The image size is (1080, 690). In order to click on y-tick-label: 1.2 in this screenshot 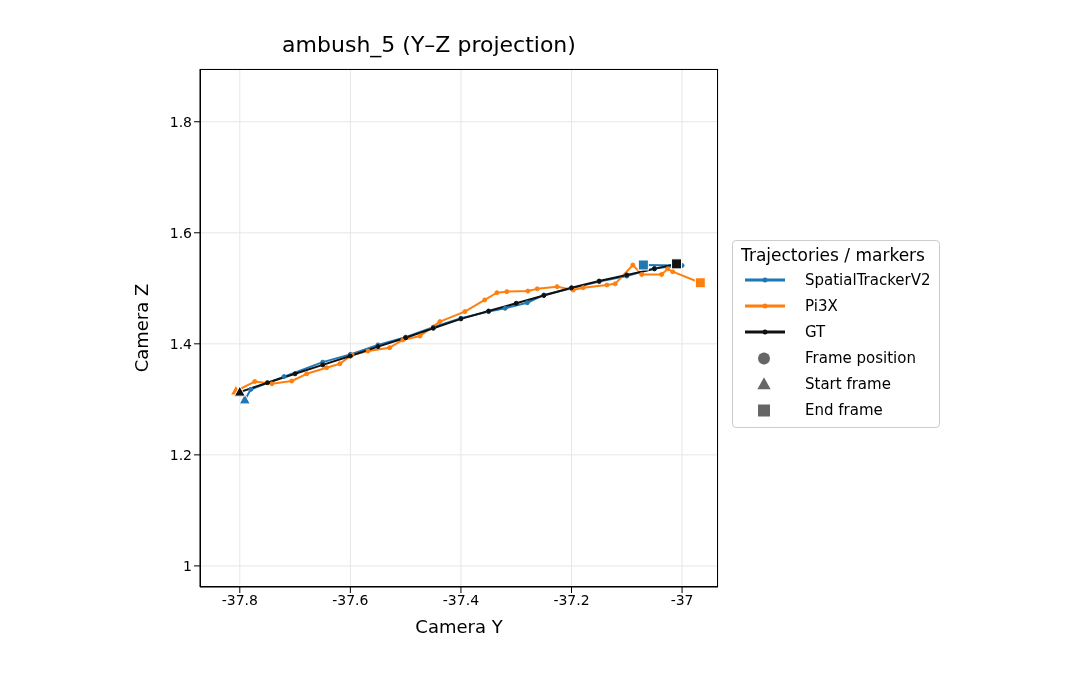, I will do `click(180, 454)`.